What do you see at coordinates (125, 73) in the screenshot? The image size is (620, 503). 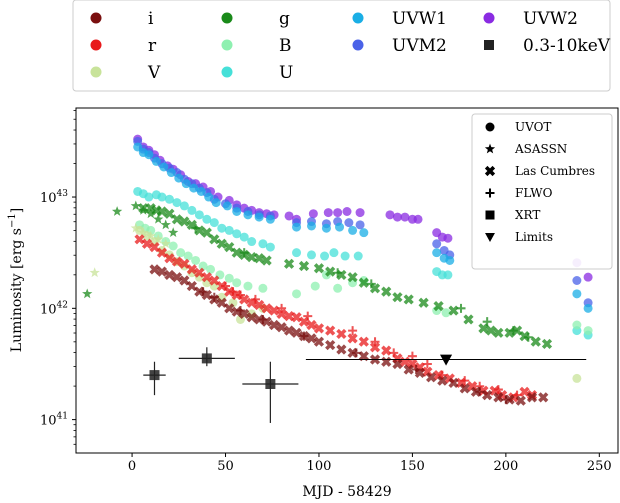 I see `band-legend-item: V` at bounding box center [125, 73].